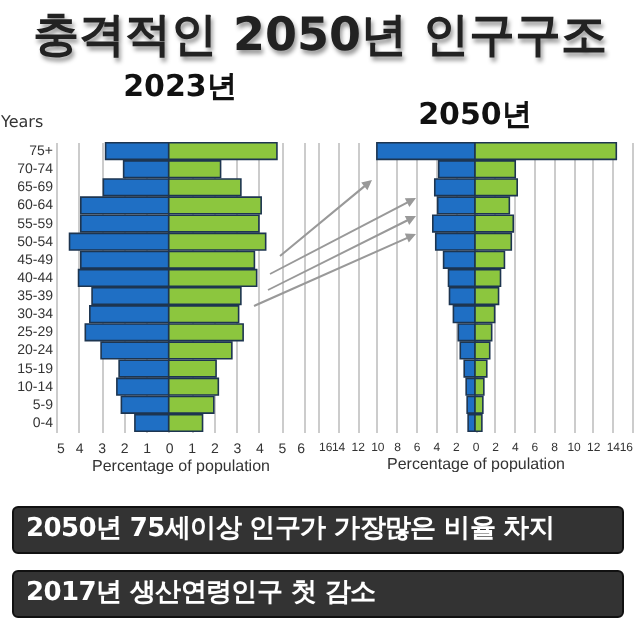  What do you see at coordinates (180, 86) in the screenshot?
I see `chart-title: 2023년` at bounding box center [180, 86].